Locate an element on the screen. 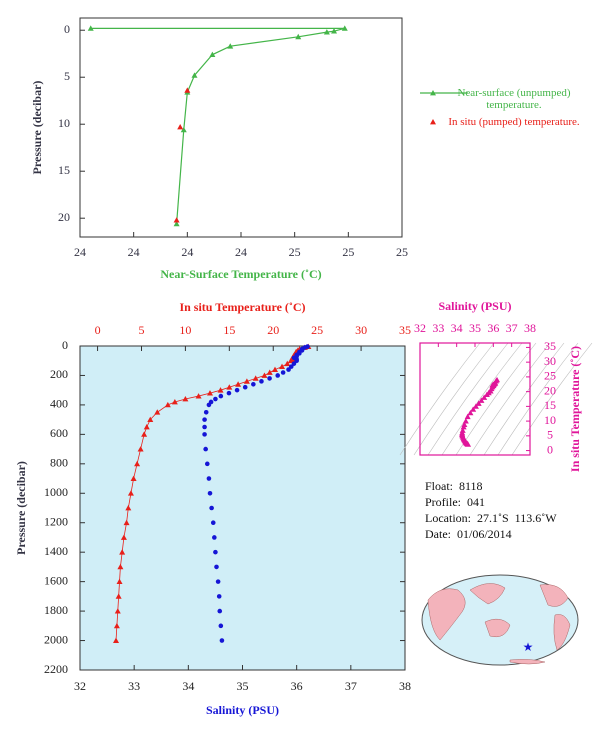 This screenshot has width=601, height=732. y-tick-label: 25 is located at coordinates (550, 376).